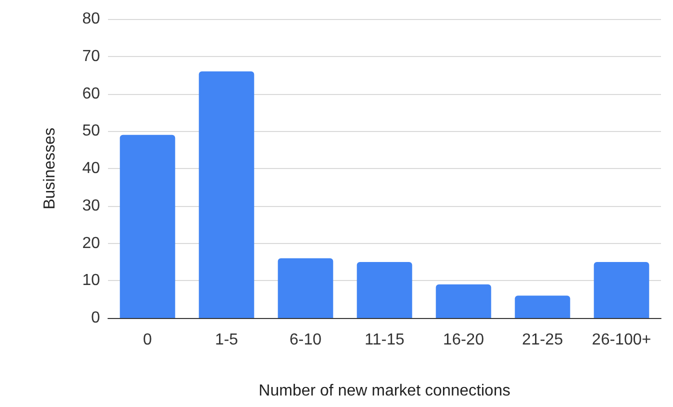 Image resolution: width=673 pixels, height=407 pixels. What do you see at coordinates (95, 318) in the screenshot?
I see `y-tick-label: 0` at bounding box center [95, 318].